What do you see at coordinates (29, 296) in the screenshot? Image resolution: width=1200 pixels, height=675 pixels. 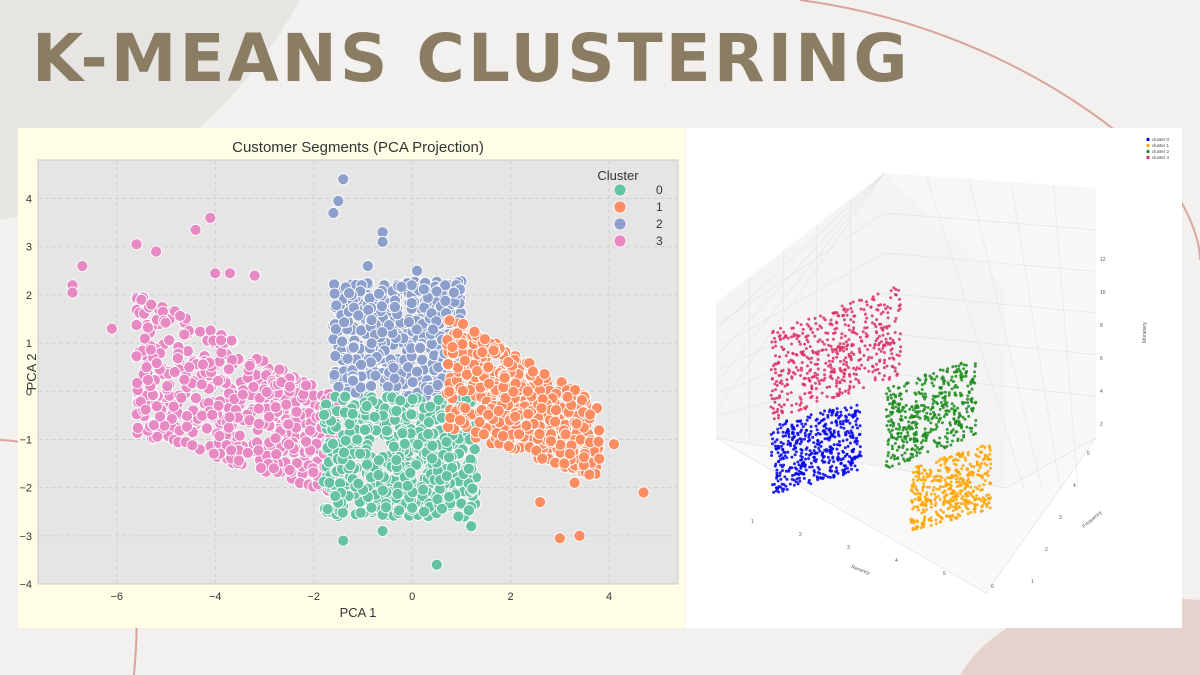 I see `y-tick-label: 2` at bounding box center [29, 296].